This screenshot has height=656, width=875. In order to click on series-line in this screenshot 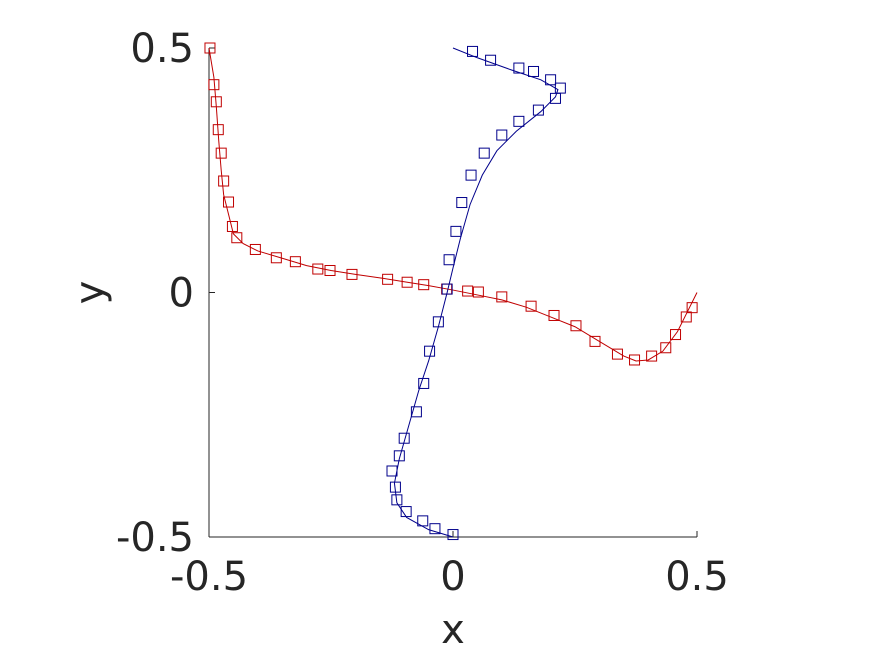, I will do `click(476, 292)`.